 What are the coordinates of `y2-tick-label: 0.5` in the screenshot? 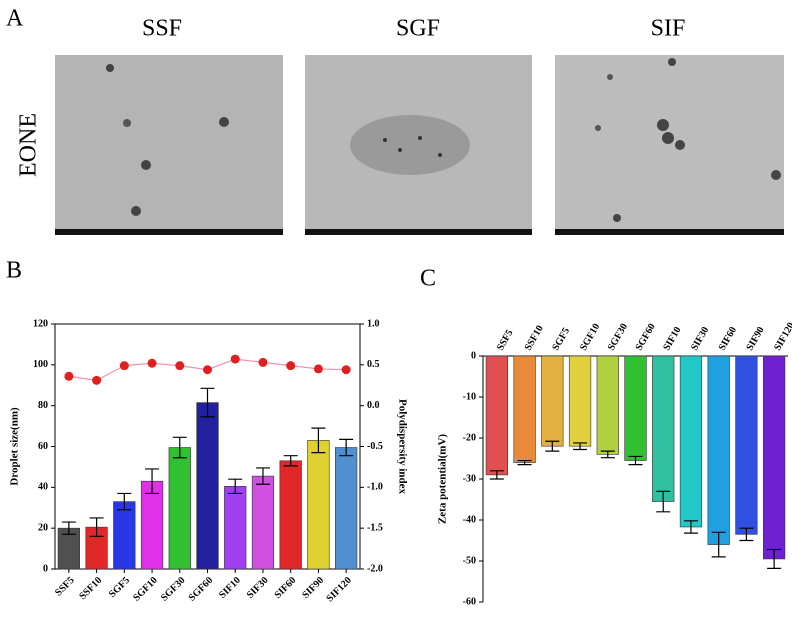 It's located at (373, 364).